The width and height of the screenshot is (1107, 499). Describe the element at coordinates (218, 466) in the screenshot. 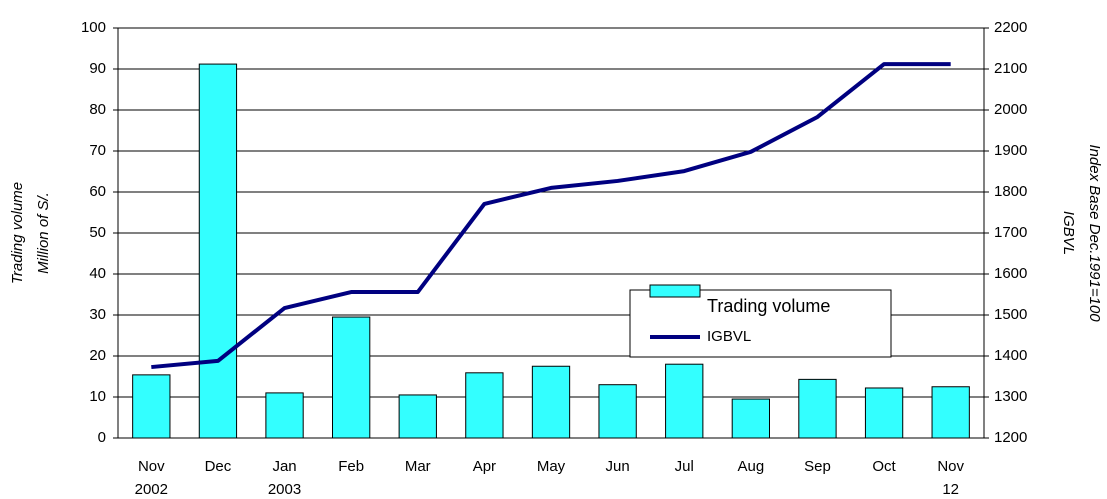

I see `x-tick-label: Dec` at that location.